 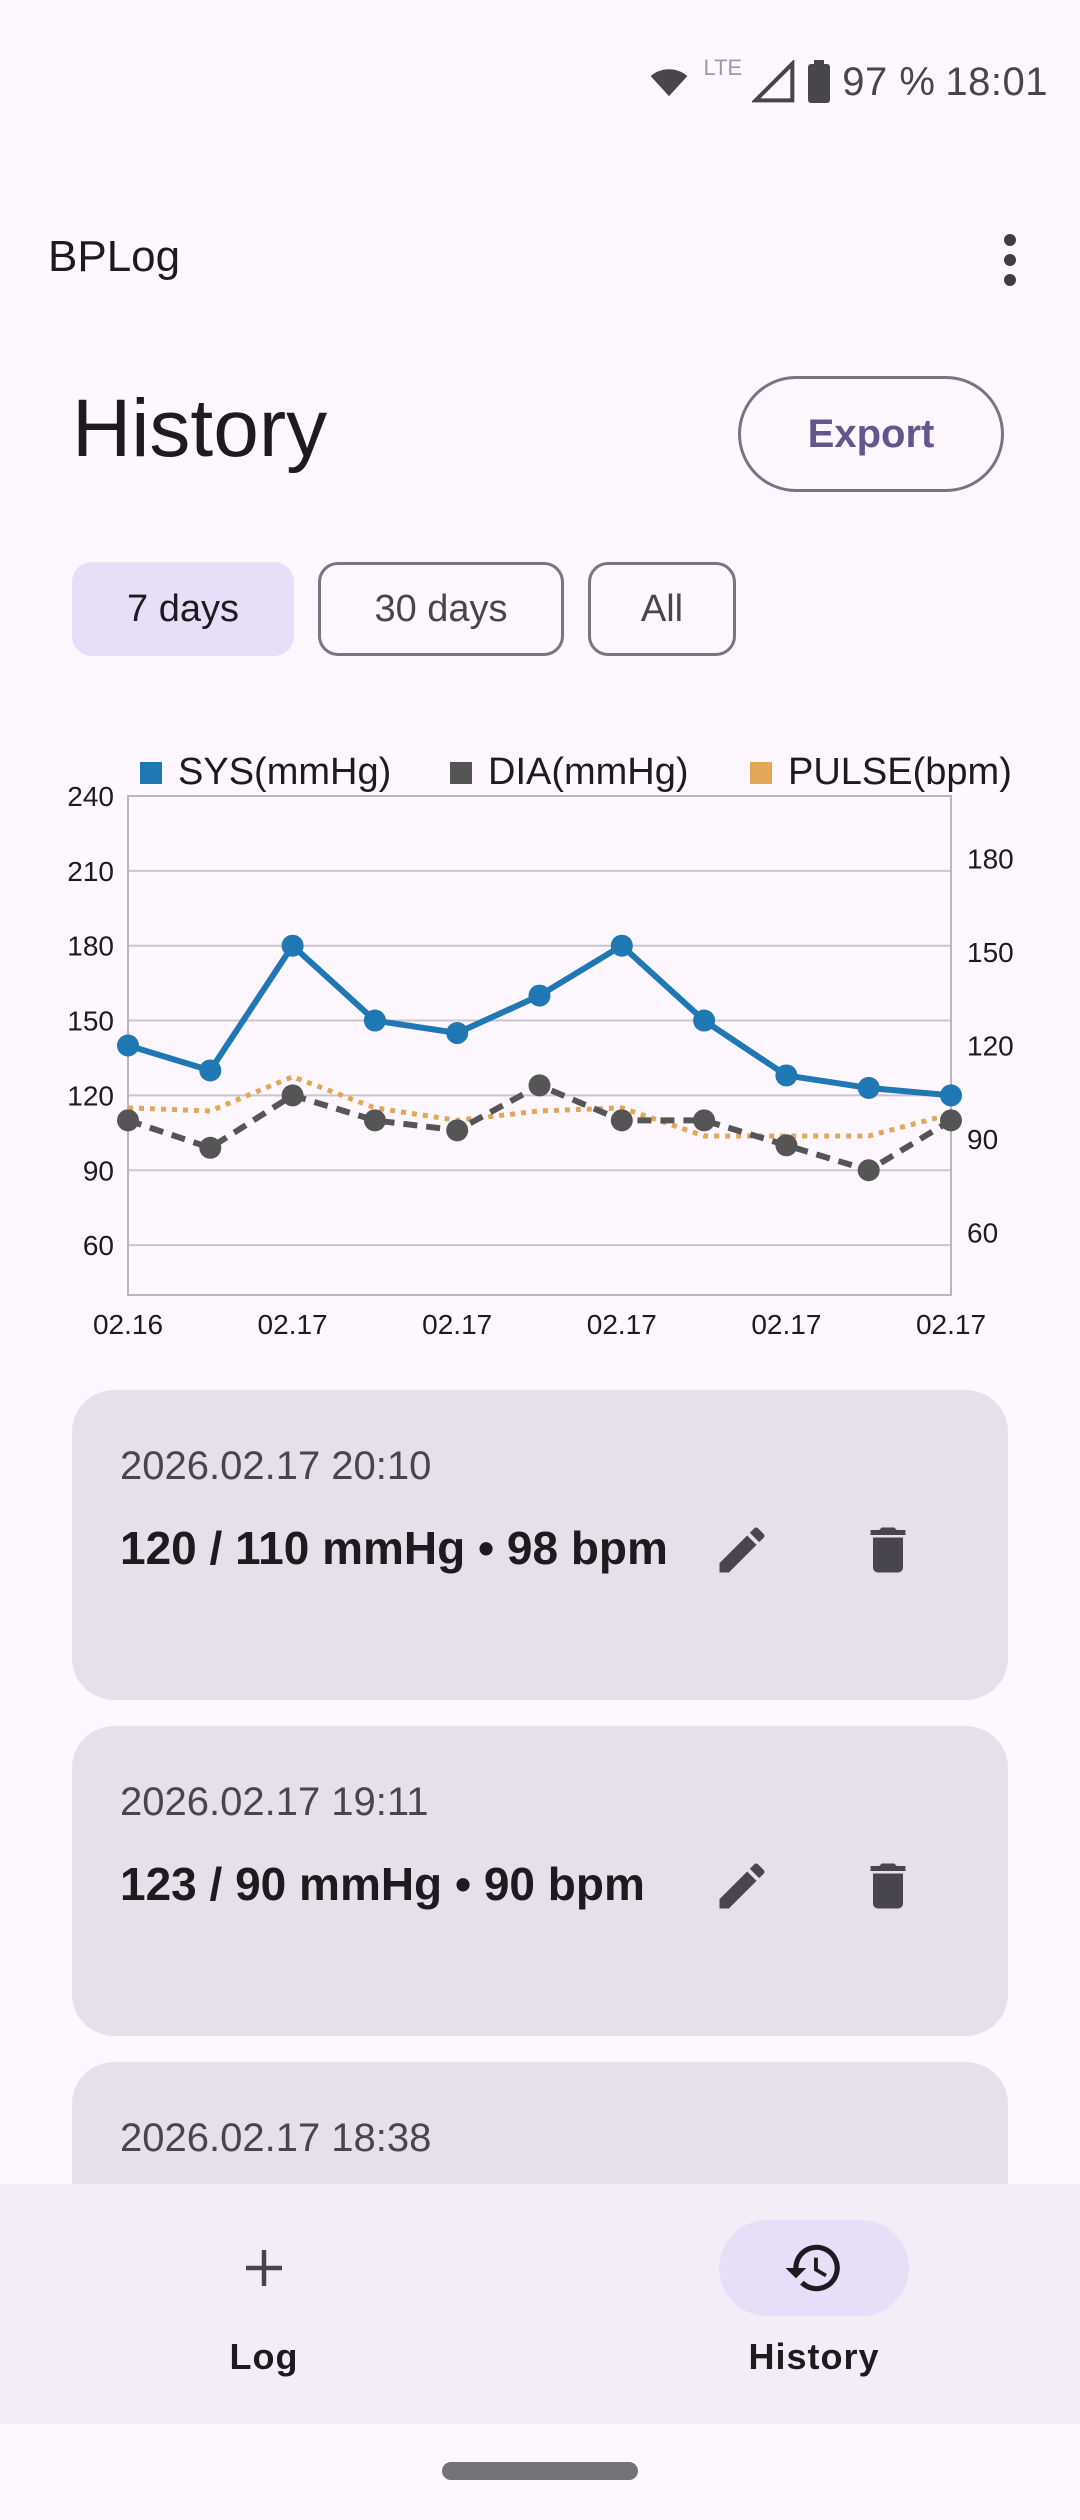 I want to click on entry-datetime: 2026.02.17 18:38, so click(x=276, y=2138).